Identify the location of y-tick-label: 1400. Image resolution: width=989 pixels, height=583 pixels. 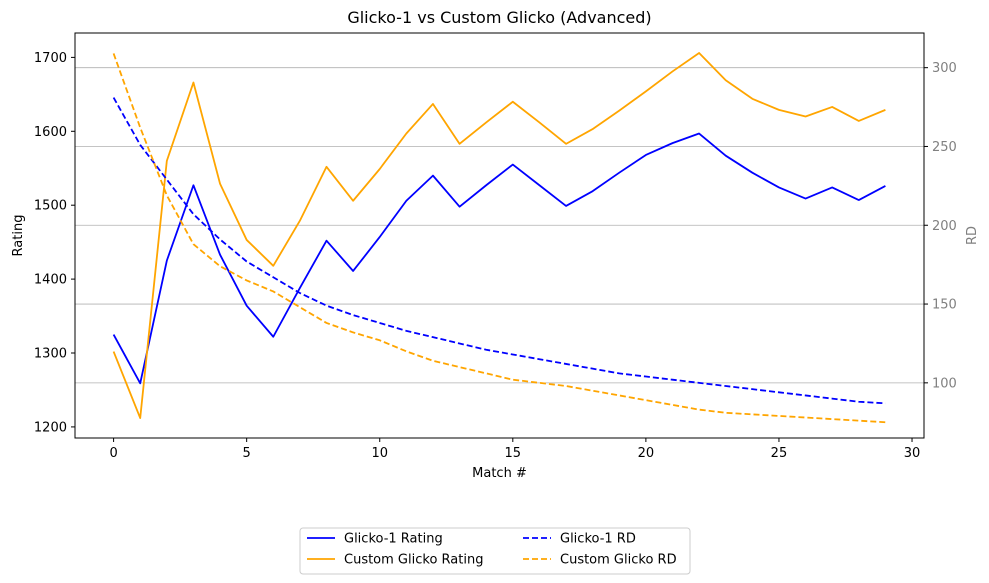
(50, 280).